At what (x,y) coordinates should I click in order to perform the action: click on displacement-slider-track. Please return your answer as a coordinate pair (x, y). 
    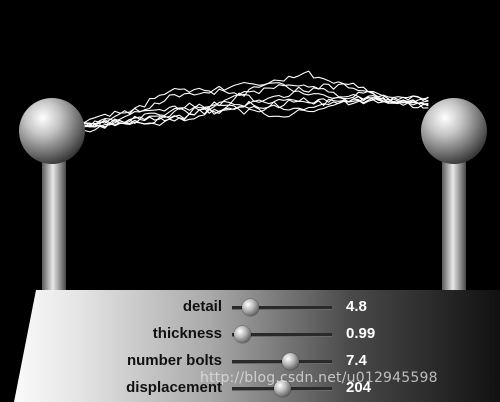
    Looking at the image, I should click on (282, 388).